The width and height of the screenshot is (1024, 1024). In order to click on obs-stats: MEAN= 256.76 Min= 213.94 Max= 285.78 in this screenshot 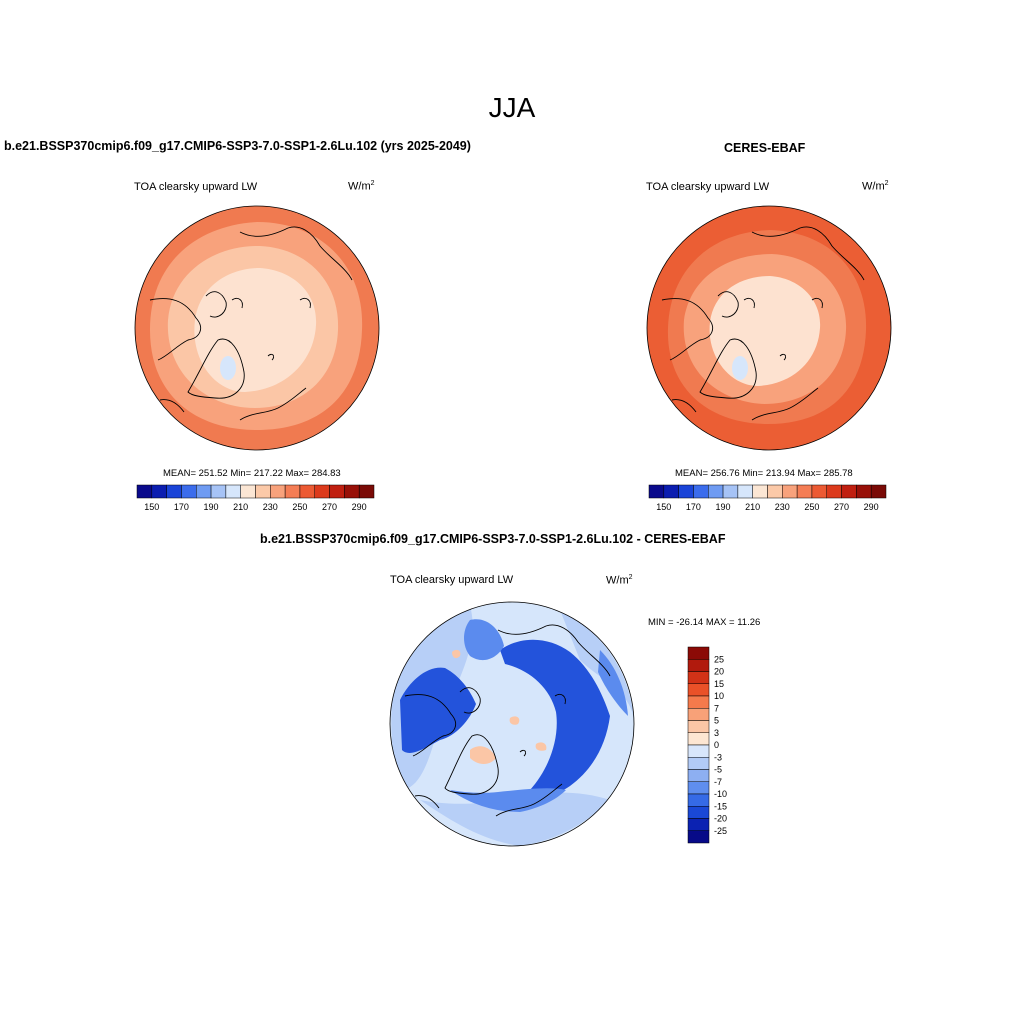, I will do `click(764, 473)`.